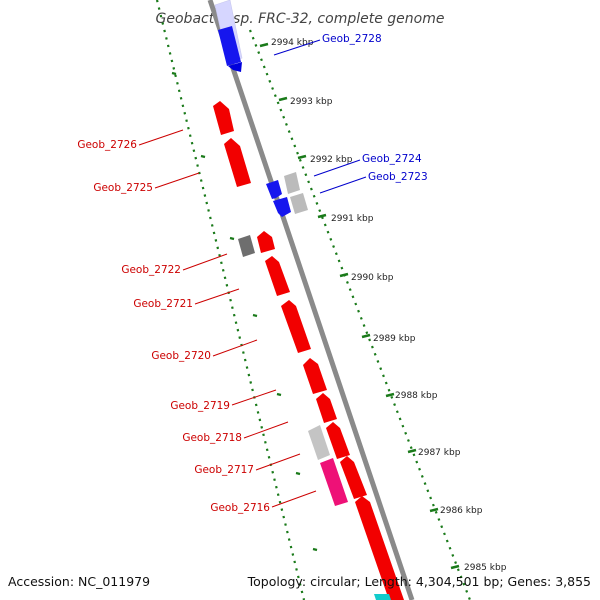 This screenshot has height=600, width=600. I want to click on kbp-label: 2993 kbp, so click(311, 102).